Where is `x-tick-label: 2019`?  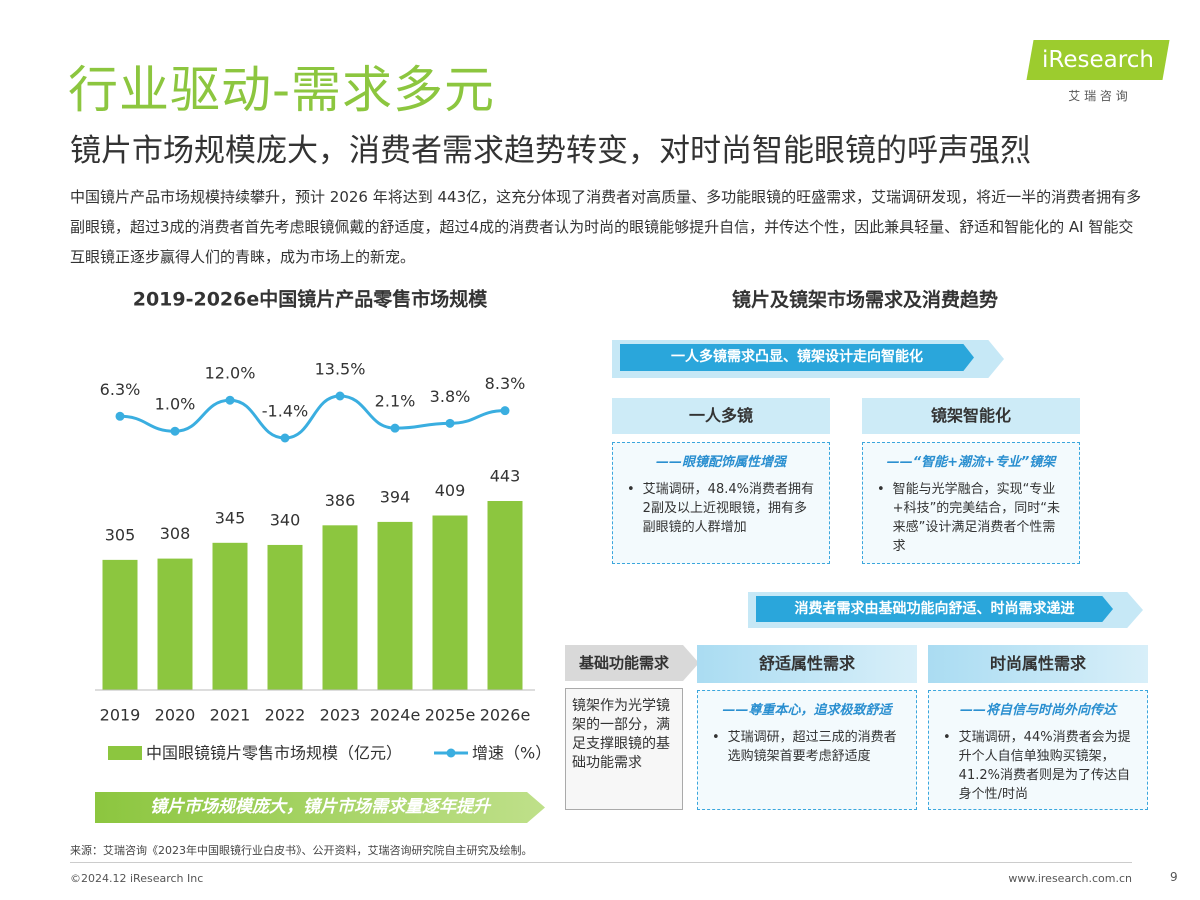 x-tick-label: 2019 is located at coordinates (120, 715).